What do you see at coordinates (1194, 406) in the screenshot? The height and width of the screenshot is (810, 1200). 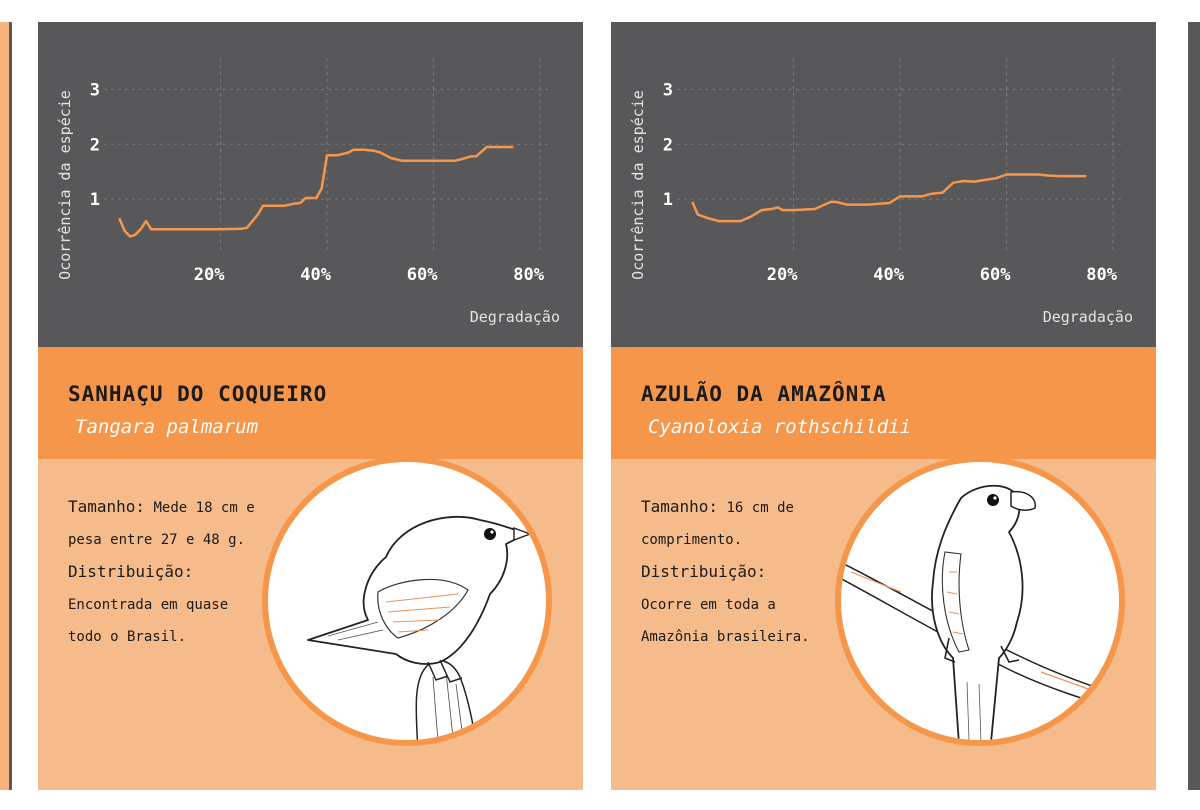 I see `adjacent-card-right-edge` at bounding box center [1194, 406].